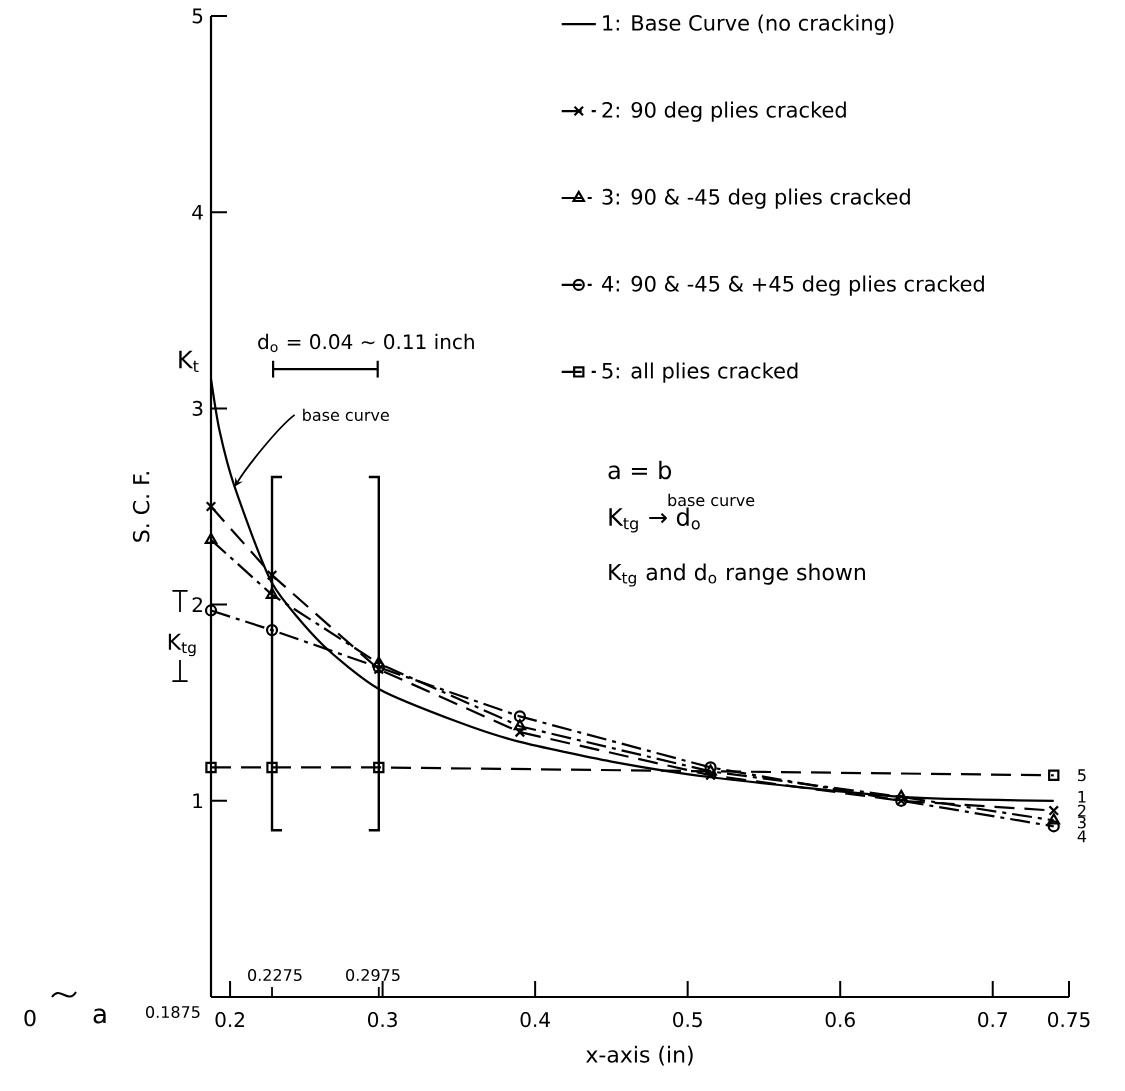 The height and width of the screenshot is (1091, 1125). I want to click on annotation: 1, so click(1082, 796).